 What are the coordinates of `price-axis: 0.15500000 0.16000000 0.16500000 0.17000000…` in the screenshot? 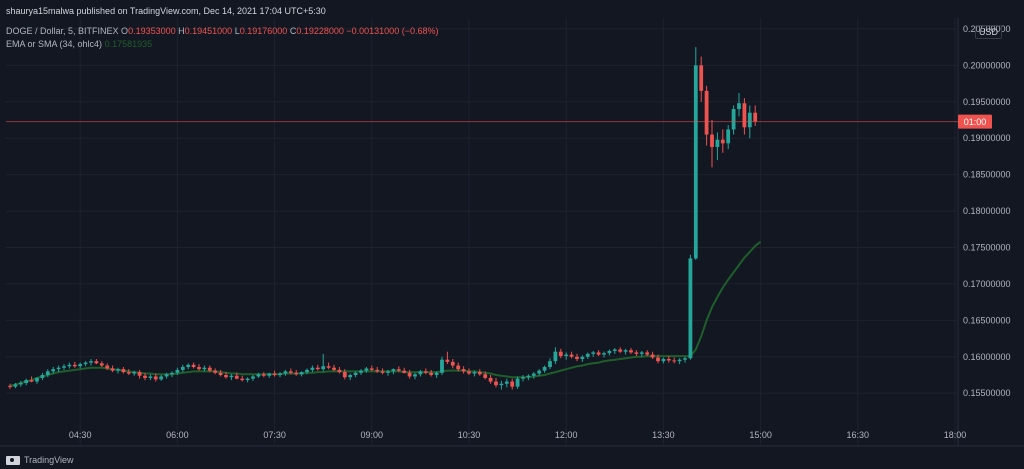 It's located at (984, 211).